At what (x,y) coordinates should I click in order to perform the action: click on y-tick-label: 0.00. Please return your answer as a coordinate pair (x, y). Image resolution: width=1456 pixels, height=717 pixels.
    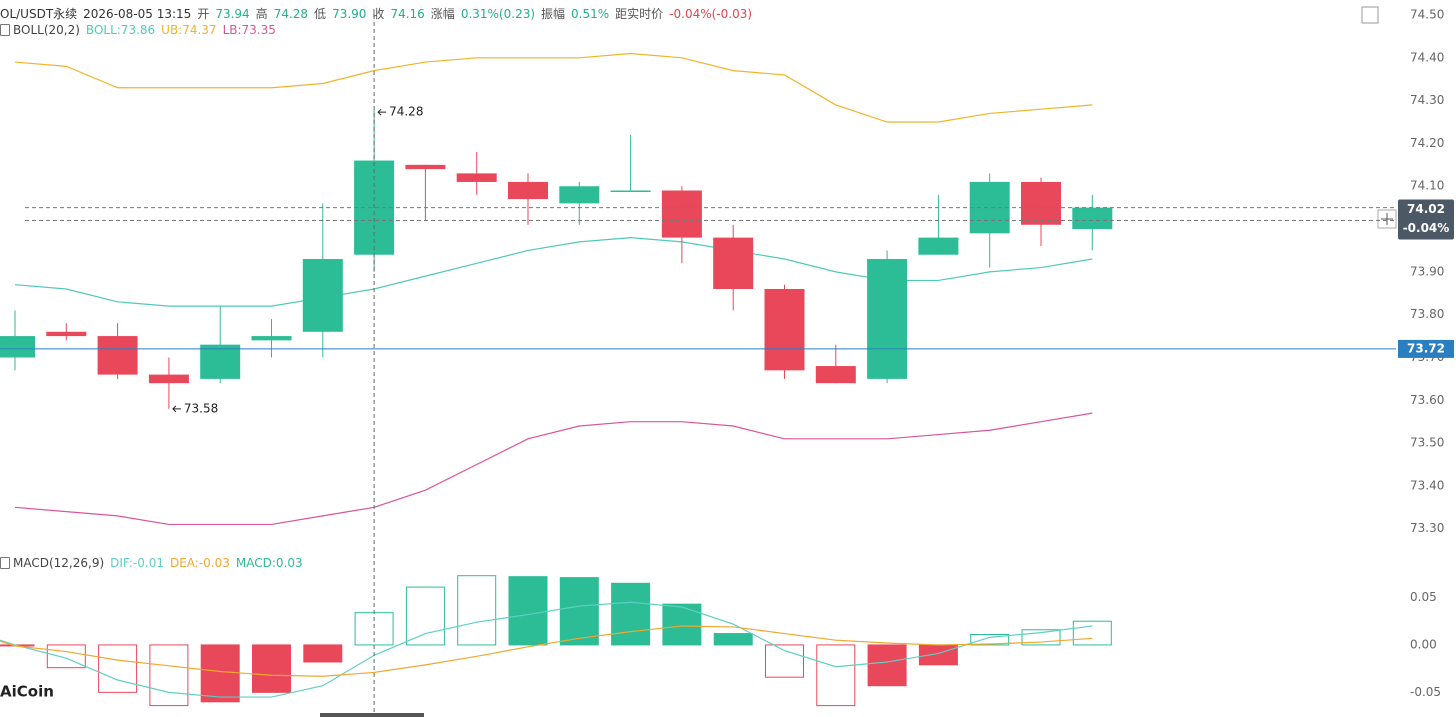
    Looking at the image, I should click on (1423, 644).